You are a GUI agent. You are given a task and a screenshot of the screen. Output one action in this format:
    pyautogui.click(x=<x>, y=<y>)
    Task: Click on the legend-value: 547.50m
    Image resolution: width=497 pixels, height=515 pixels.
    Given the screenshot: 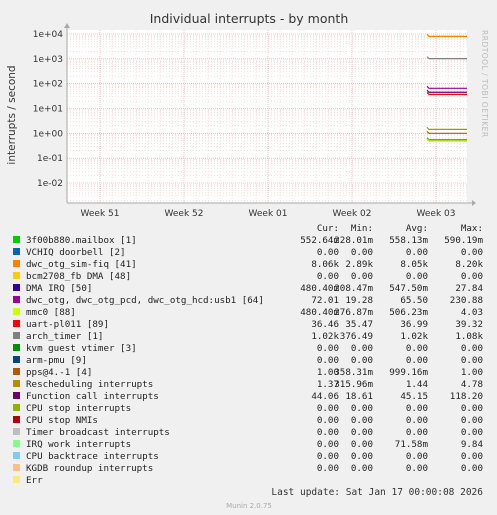 What is the action you would take?
    pyautogui.click(x=408, y=288)
    